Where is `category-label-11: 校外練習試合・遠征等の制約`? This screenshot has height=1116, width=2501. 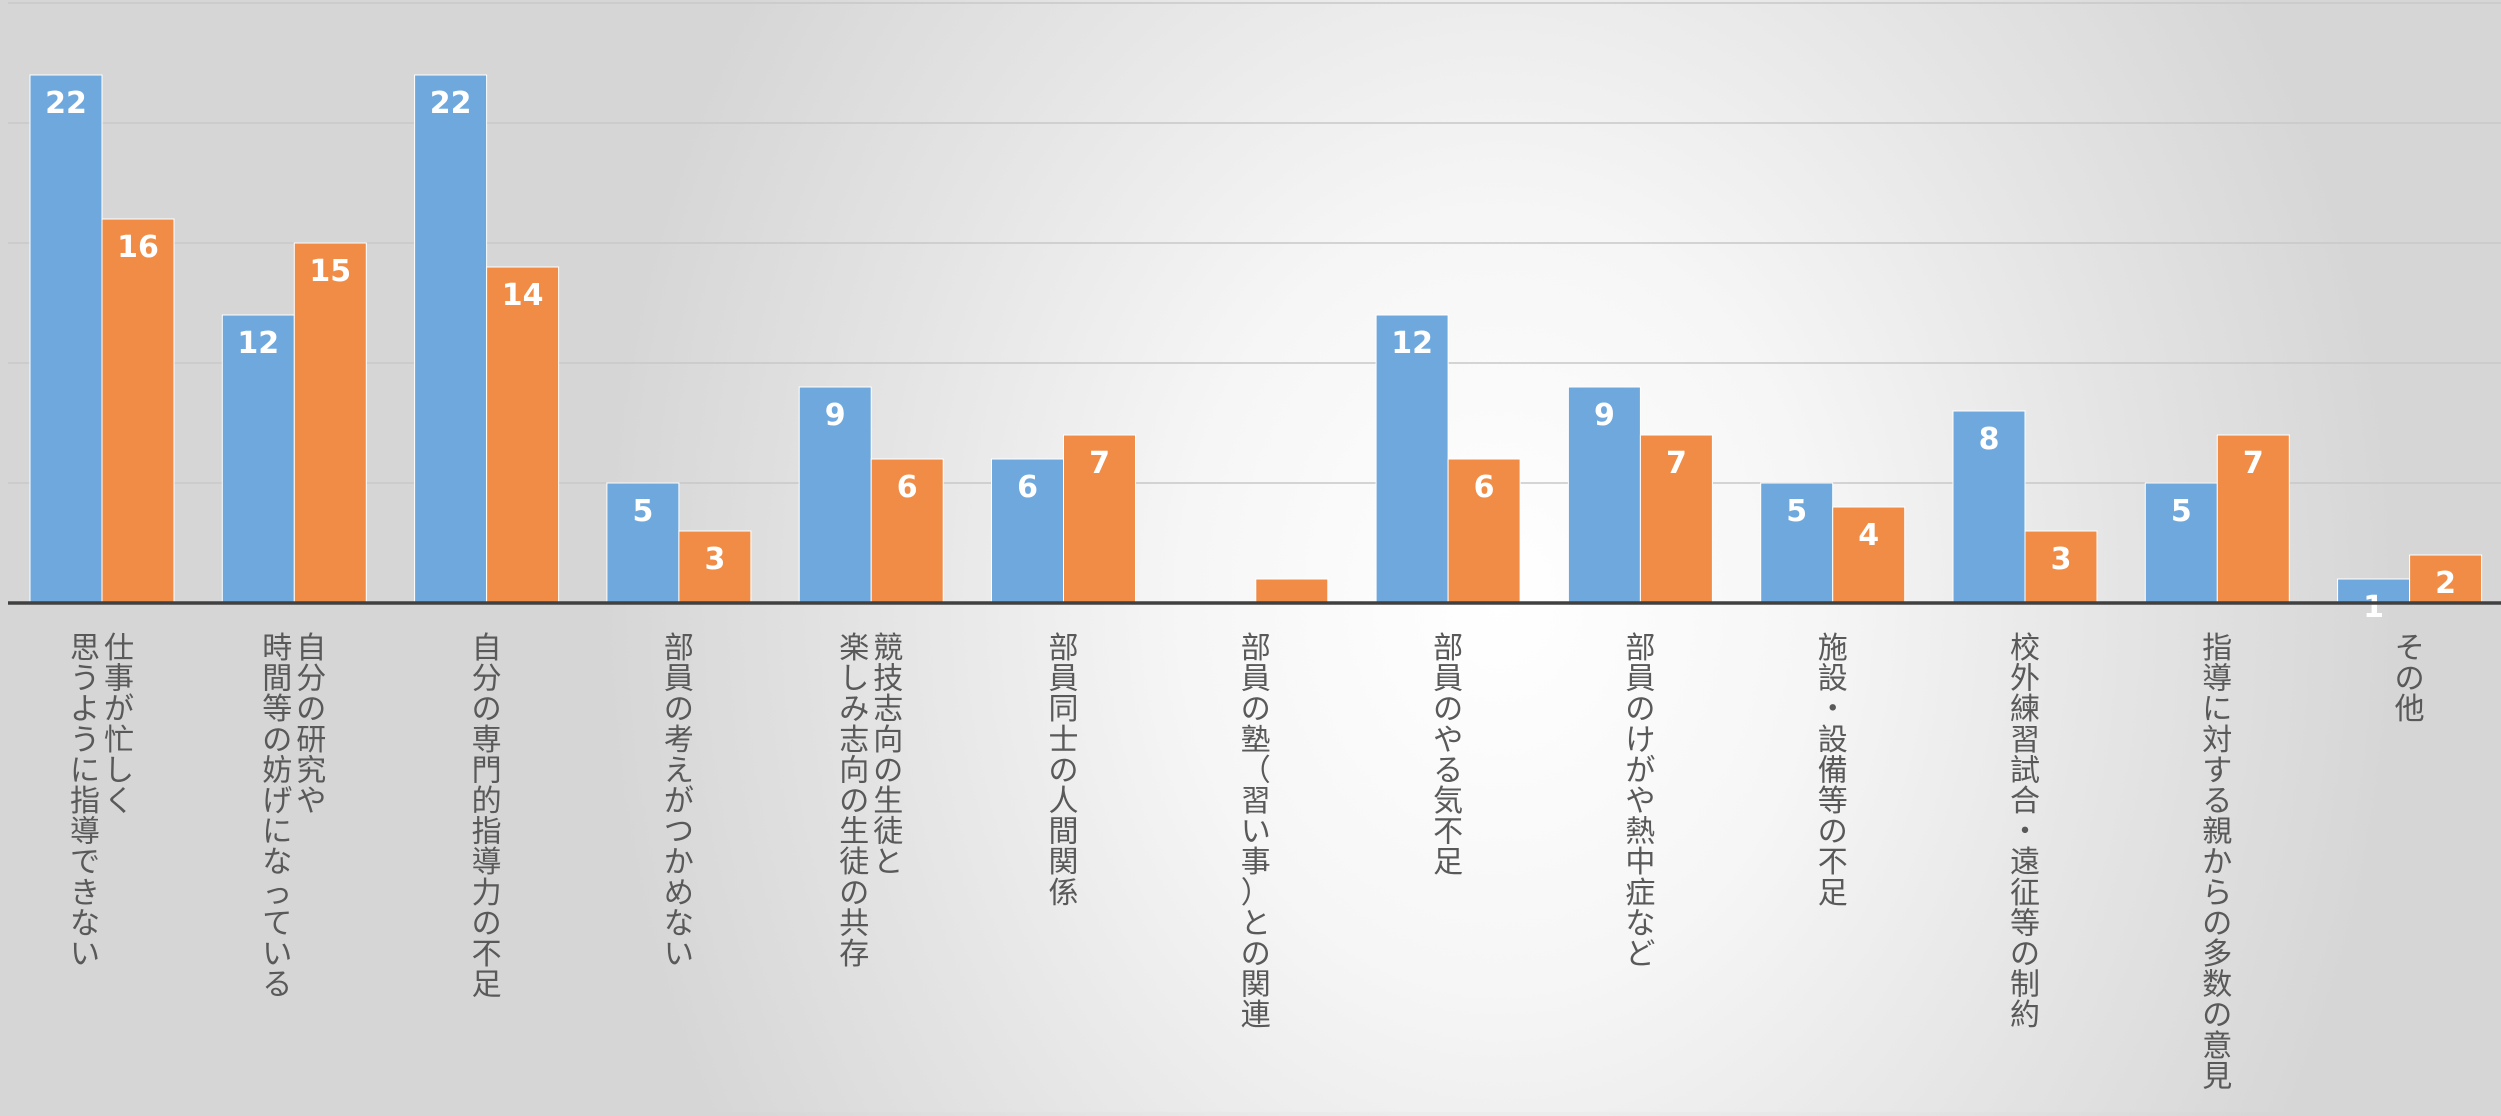
category-label-11: 校外練習試合・遠征等の制約 is located at coordinates (2025, 832).